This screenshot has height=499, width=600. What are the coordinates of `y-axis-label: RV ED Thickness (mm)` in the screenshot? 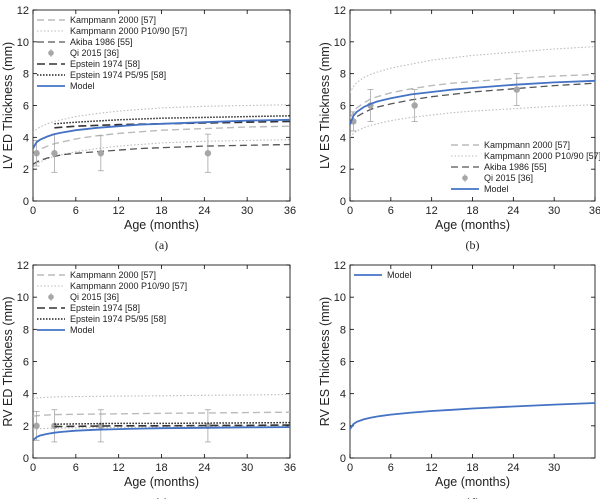 It's located at (8, 361).